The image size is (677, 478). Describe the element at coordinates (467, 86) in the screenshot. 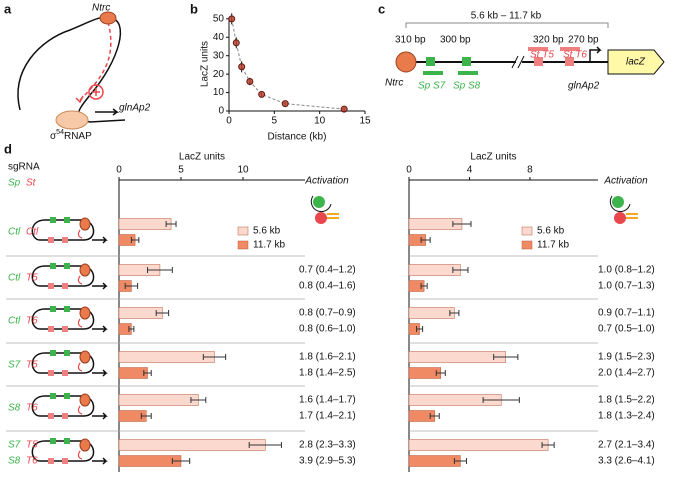

I see `sp-site-label: Sp S8` at that location.